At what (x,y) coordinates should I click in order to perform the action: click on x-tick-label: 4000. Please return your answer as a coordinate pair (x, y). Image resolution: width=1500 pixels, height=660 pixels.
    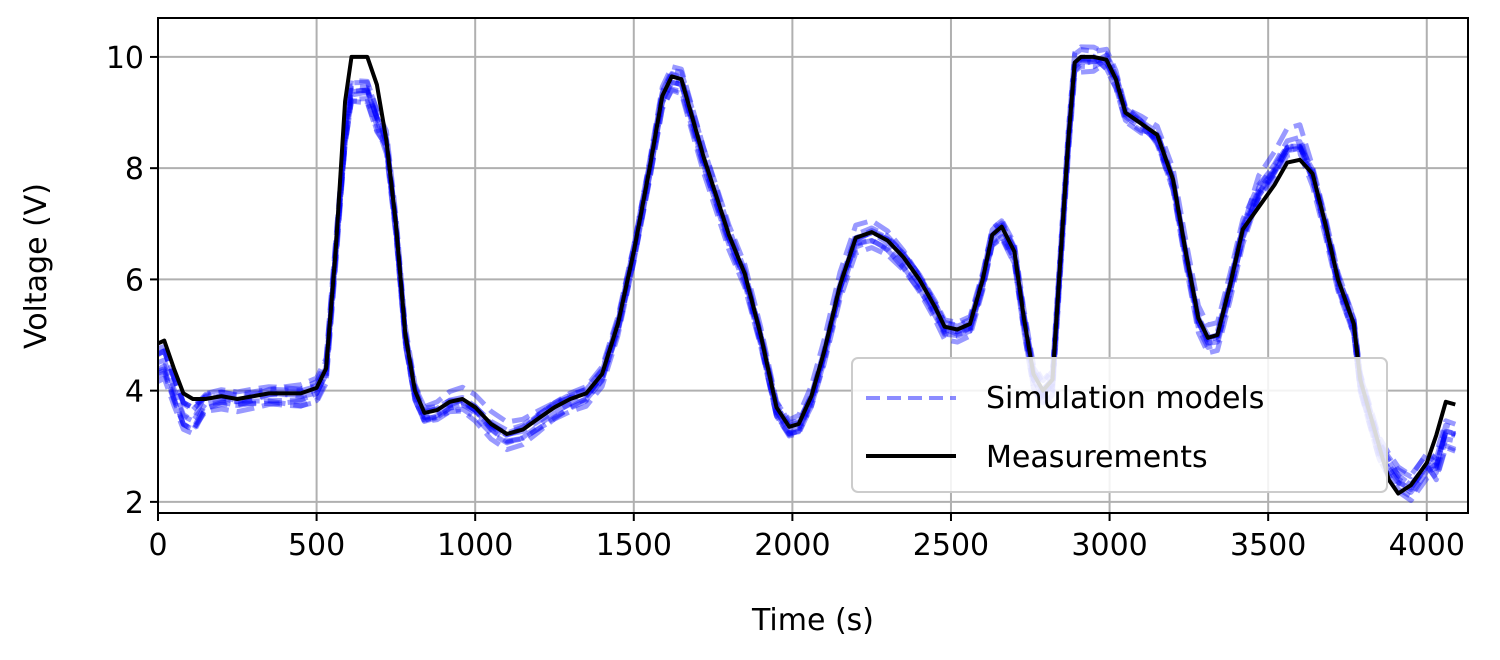
    Looking at the image, I should click on (1427, 545).